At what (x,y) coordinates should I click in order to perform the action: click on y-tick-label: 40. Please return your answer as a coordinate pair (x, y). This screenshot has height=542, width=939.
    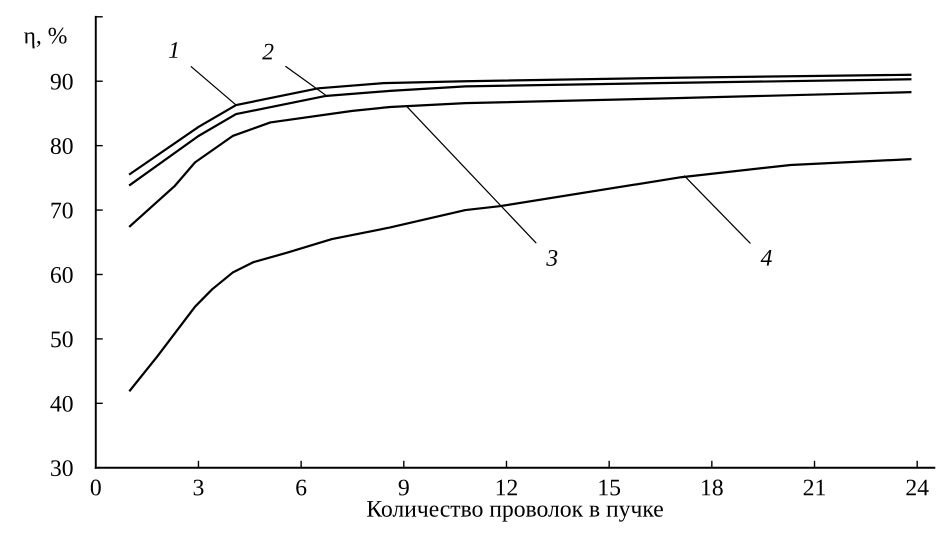
    Looking at the image, I should click on (61, 404).